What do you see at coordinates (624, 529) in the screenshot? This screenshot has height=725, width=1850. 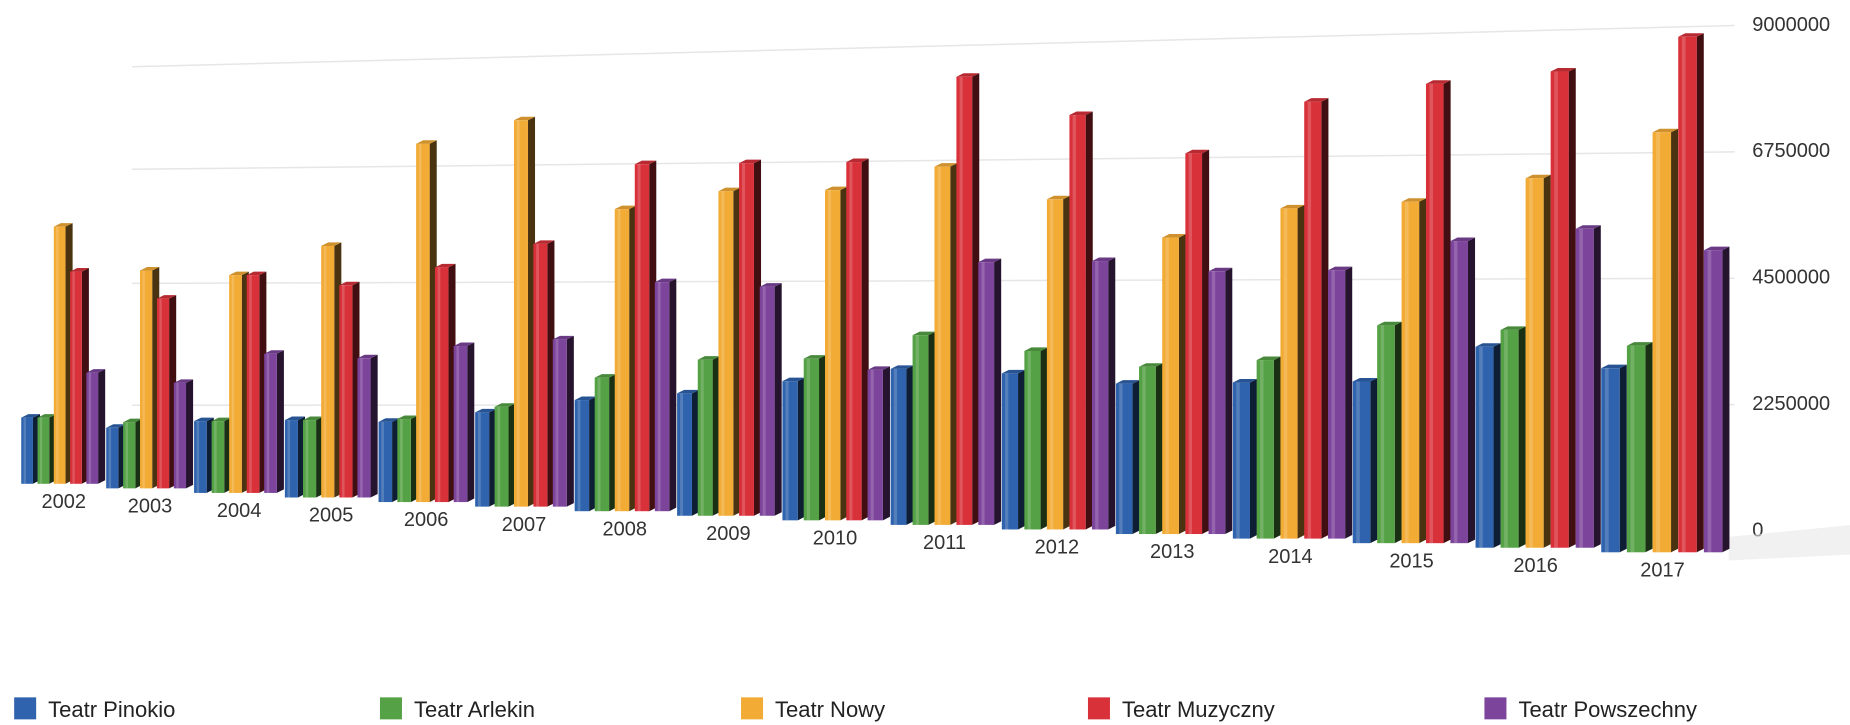 I see `x-tick-label: 2008` at bounding box center [624, 529].